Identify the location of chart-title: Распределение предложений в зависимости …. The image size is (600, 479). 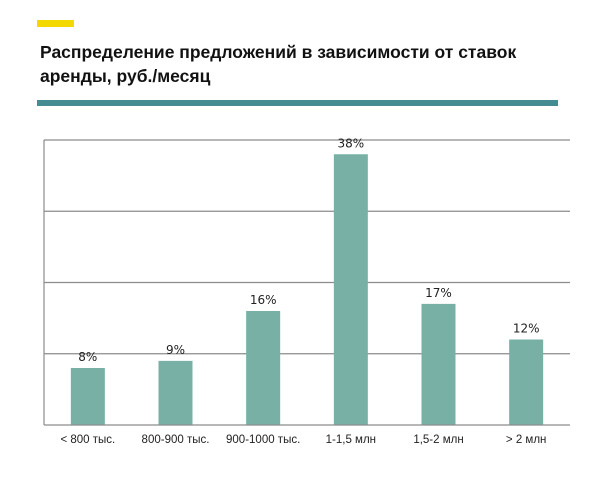
(278, 64).